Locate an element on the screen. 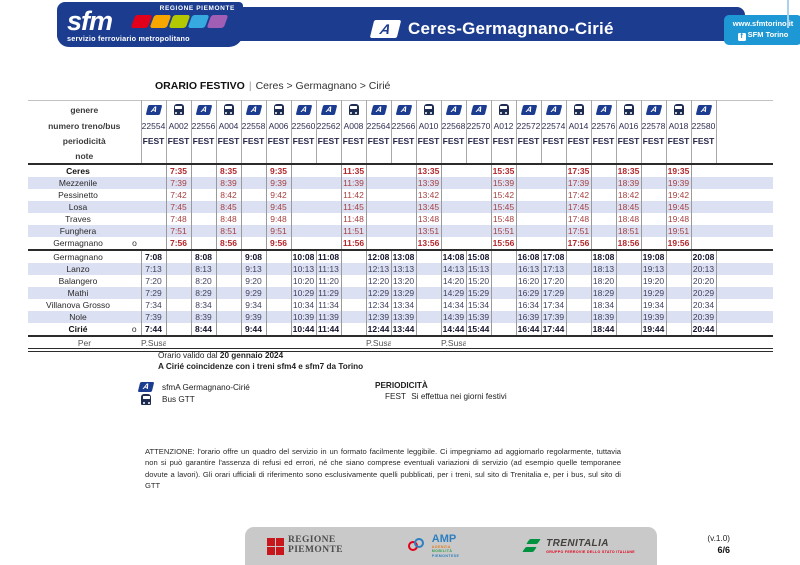 The image size is (800, 565). time-cell: 17:44 is located at coordinates (553, 330).